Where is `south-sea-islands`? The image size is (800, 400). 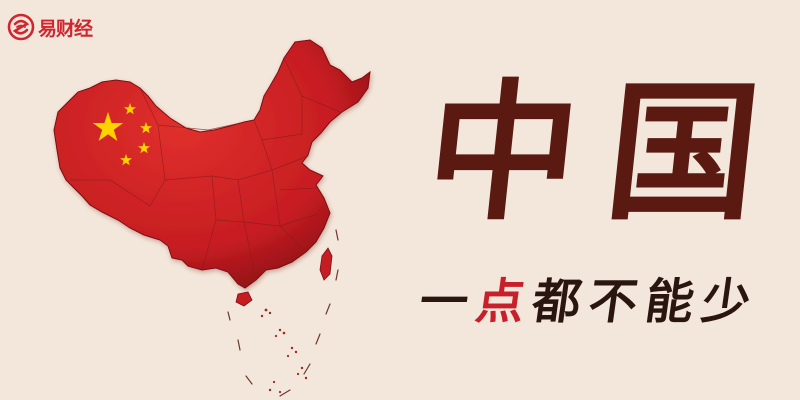 south-sea-islands is located at coordinates (284, 351).